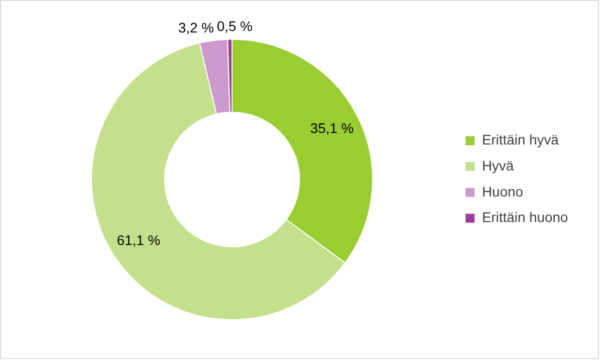 This screenshot has height=361, width=601. Describe the element at coordinates (503, 191) in the screenshot. I see `legend-label: Huono` at that location.